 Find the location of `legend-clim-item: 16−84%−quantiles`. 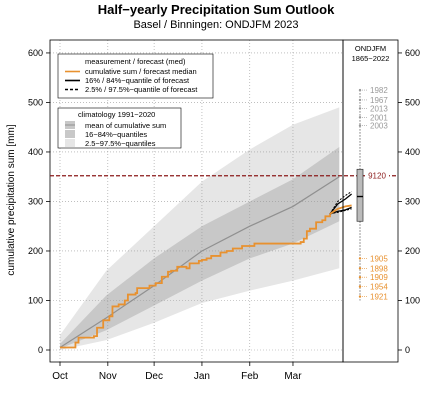

legend-clim-item: 16−84%−quantiles is located at coordinates (116, 134).